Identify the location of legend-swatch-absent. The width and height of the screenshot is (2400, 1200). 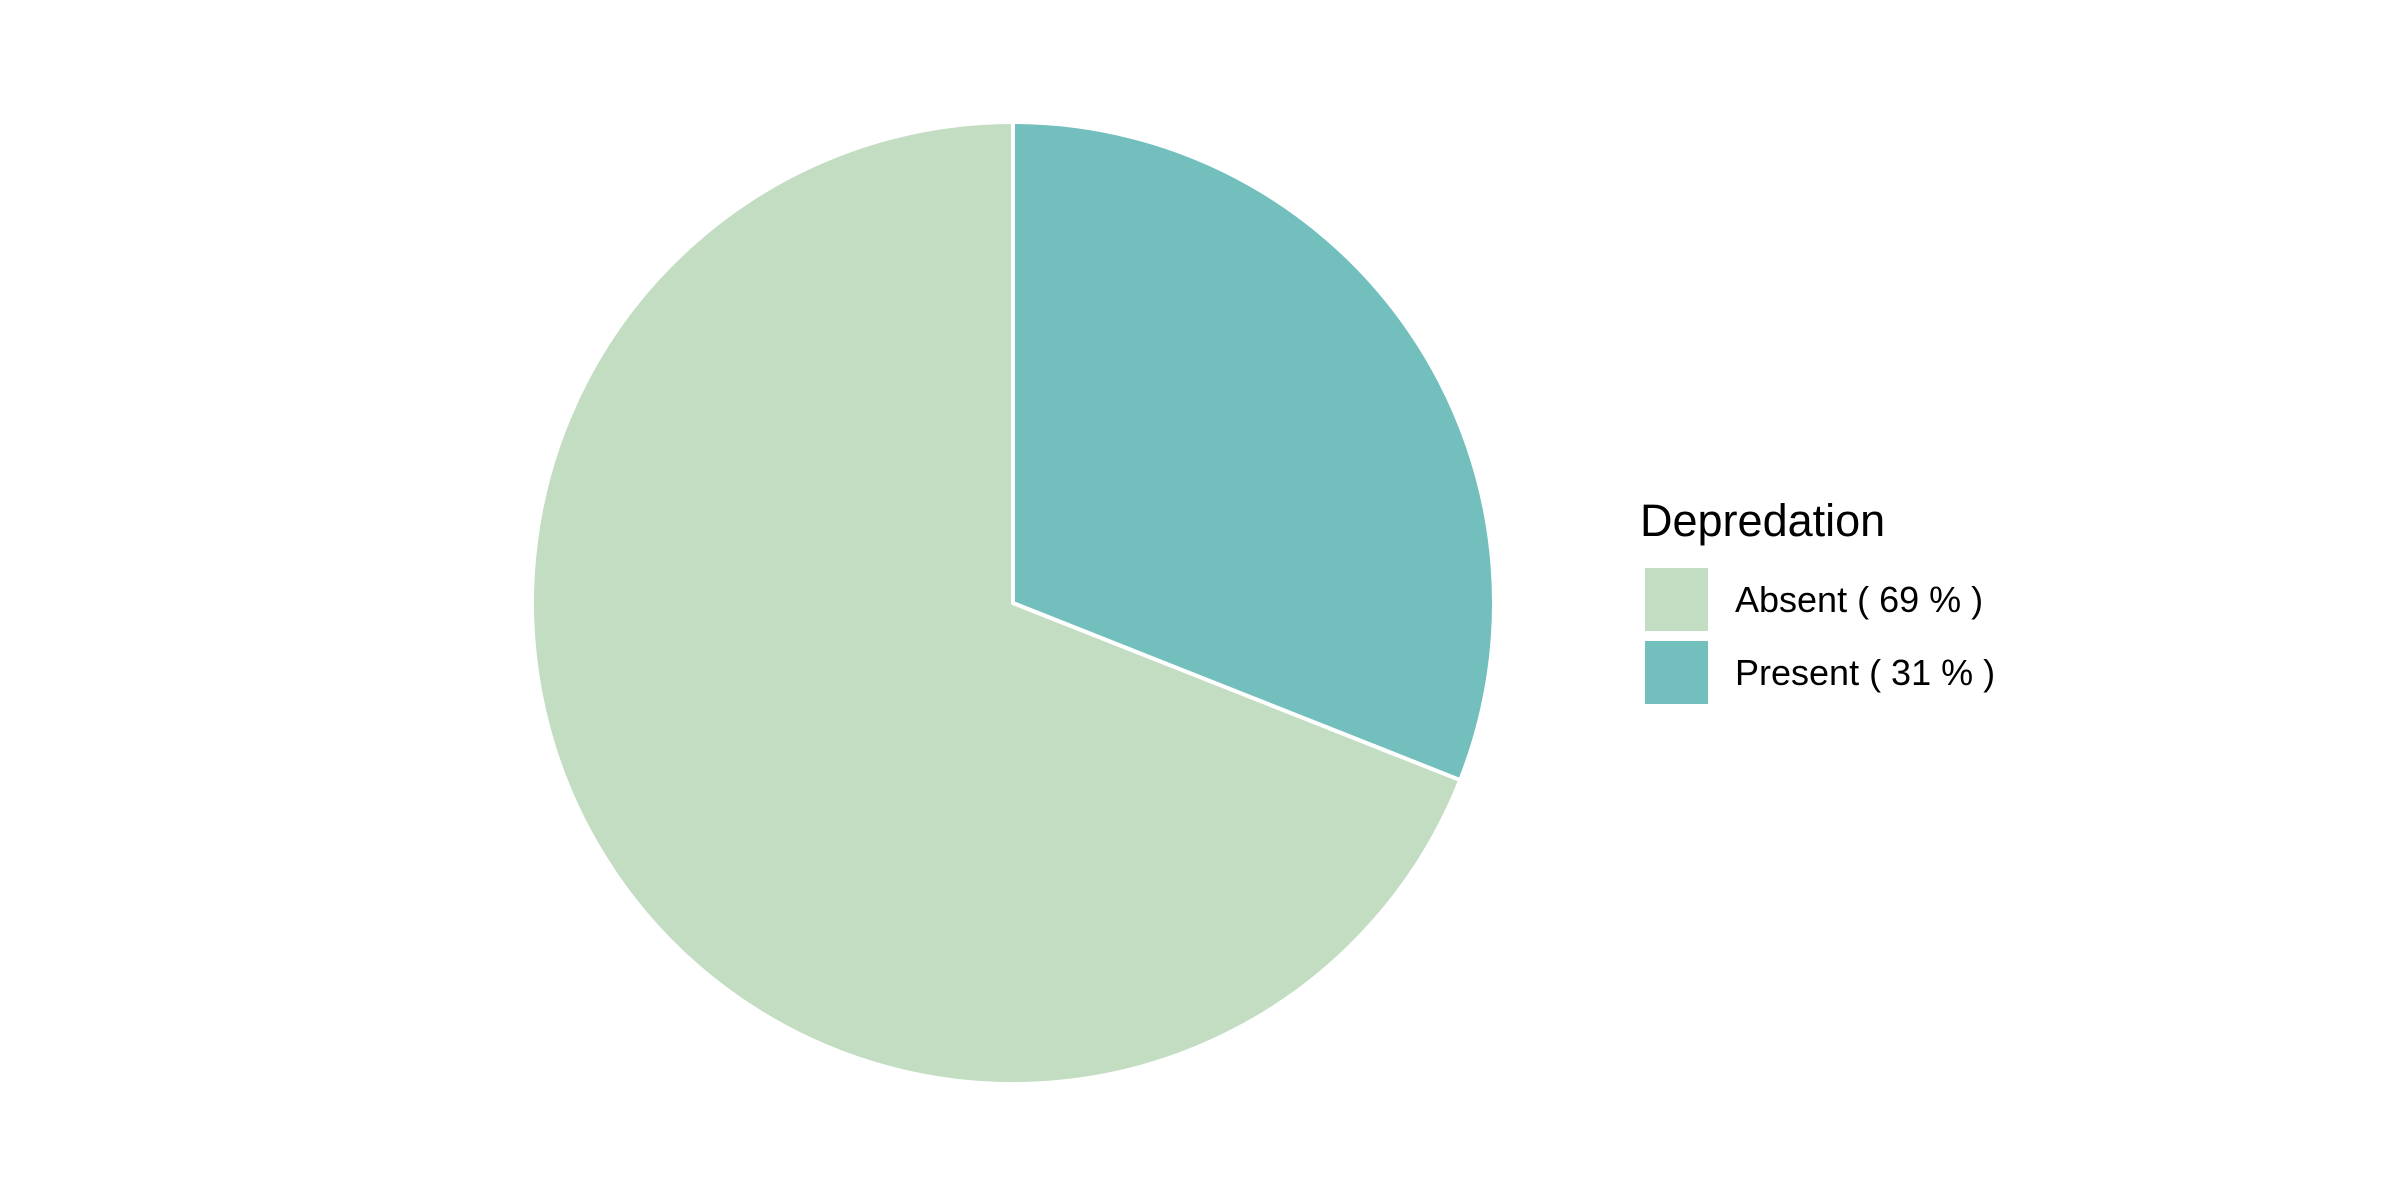
(1676, 599).